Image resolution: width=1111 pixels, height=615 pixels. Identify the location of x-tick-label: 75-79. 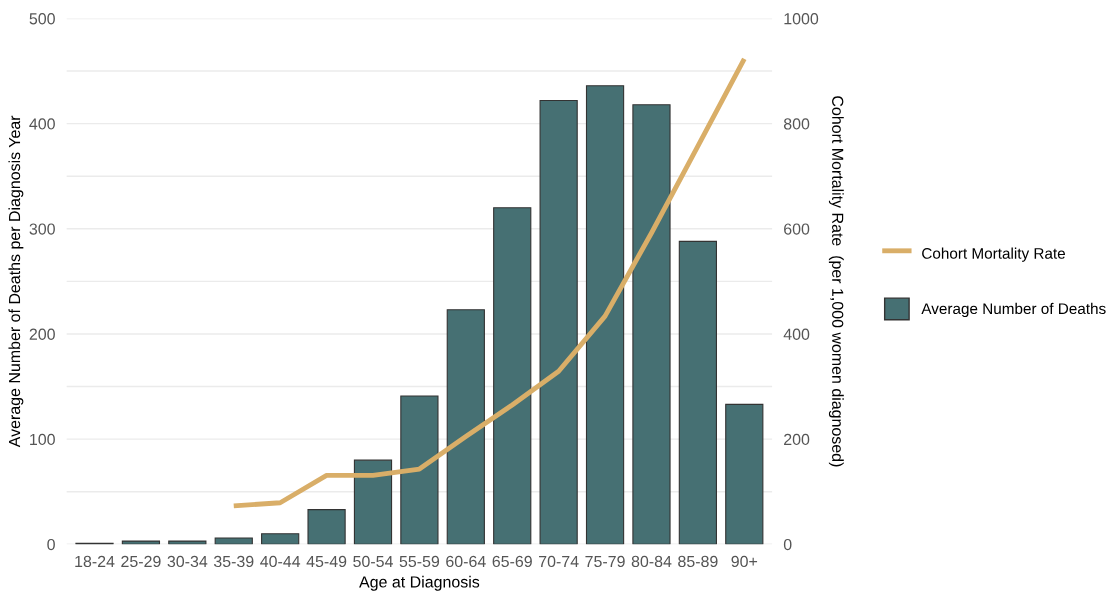
(605, 561).